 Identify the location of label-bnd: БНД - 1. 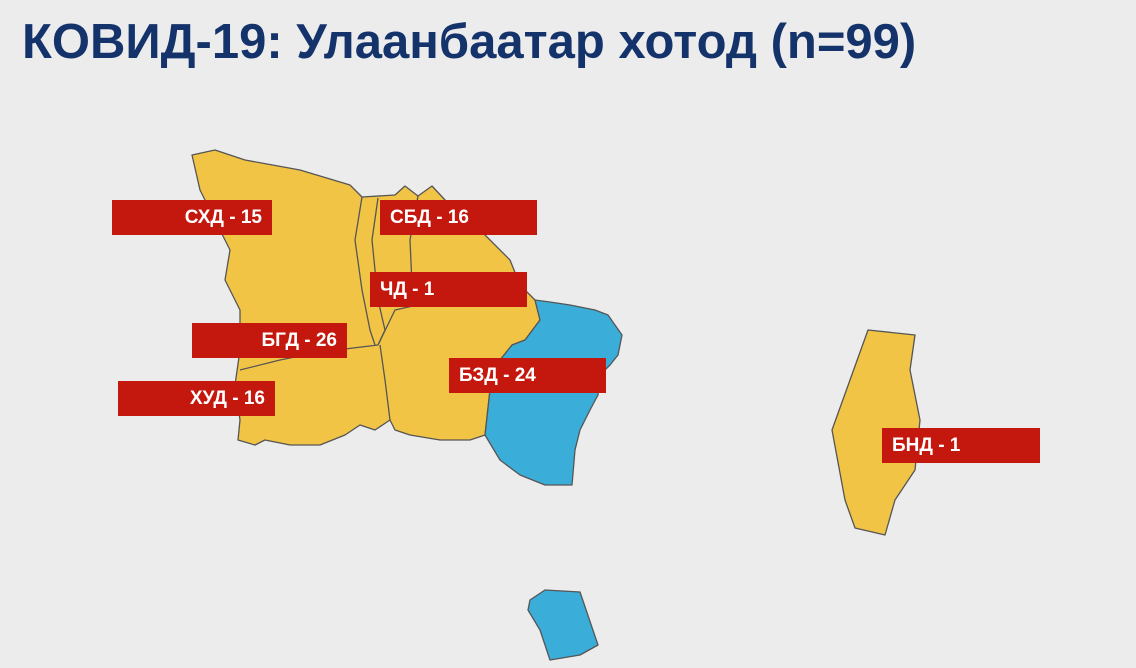
(961, 445).